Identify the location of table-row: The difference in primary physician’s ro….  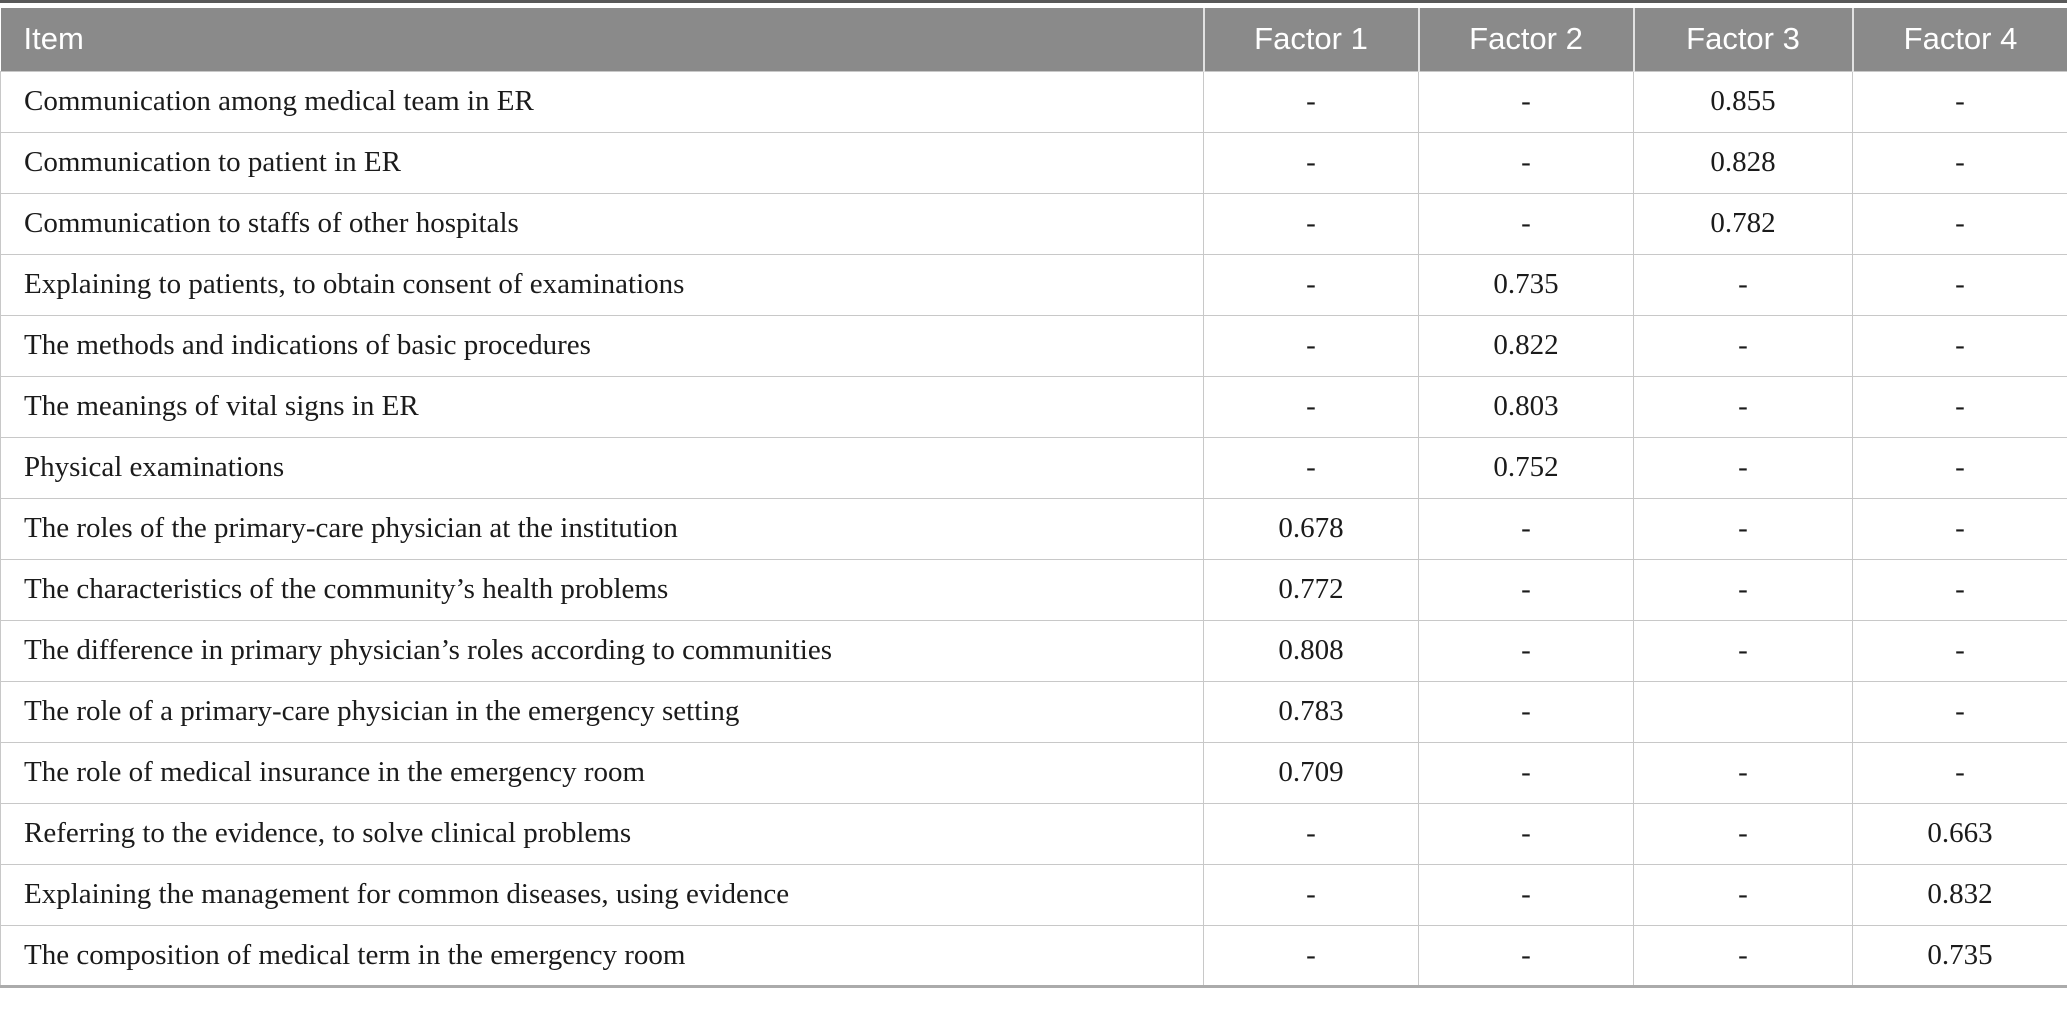
(1033, 650).